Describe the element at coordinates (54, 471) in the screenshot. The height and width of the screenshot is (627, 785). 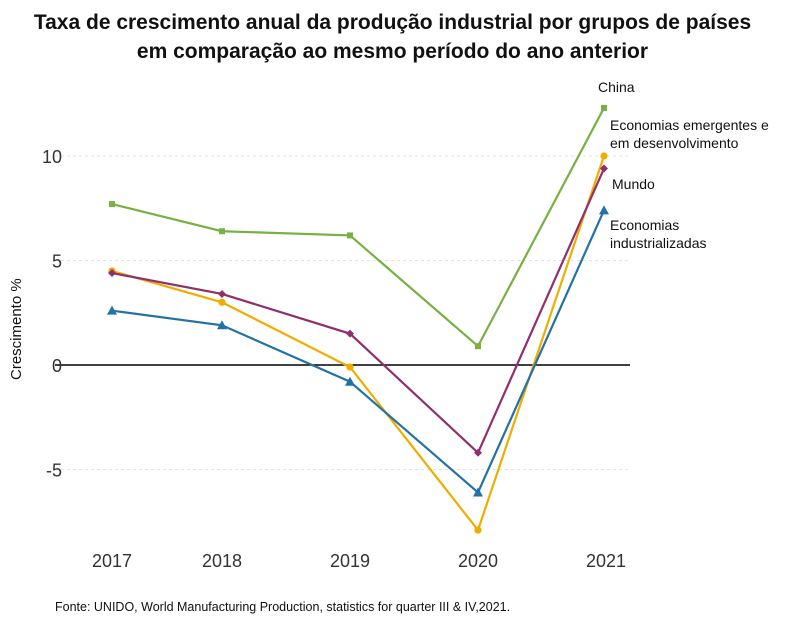
I see `y-tick-label: -5` at that location.